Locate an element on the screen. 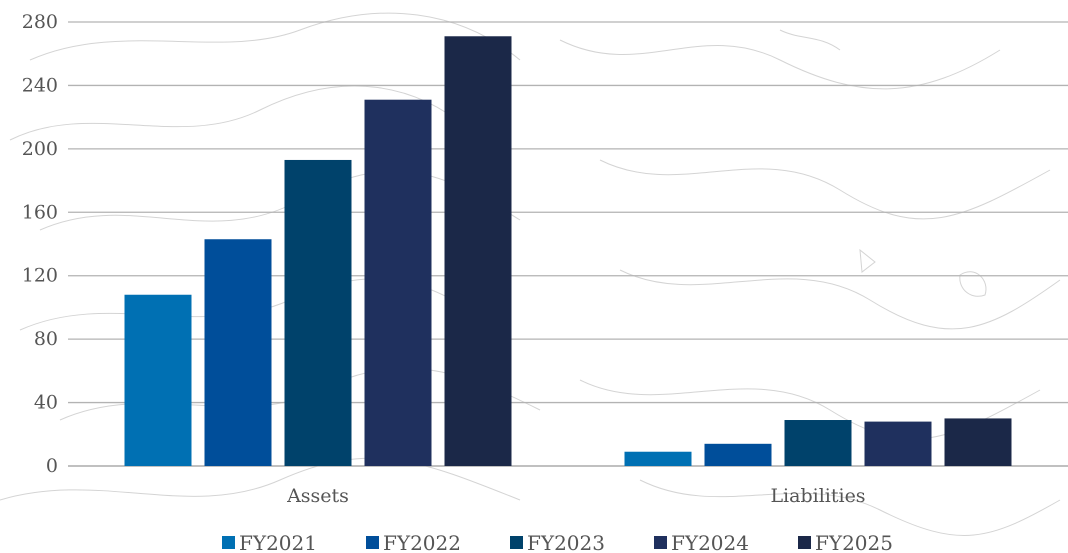 Image resolution: width=1068 pixels, height=553 pixels. legend-label-fy2024: FY2024 is located at coordinates (710, 542).